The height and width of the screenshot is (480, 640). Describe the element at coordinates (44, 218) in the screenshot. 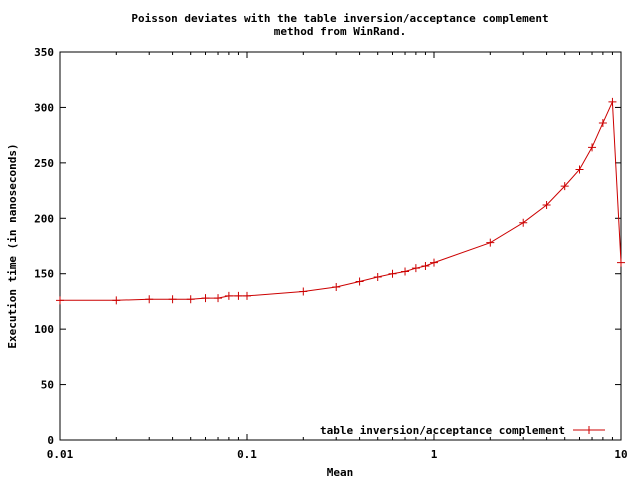

I see `y-tick-label: 200` at that location.